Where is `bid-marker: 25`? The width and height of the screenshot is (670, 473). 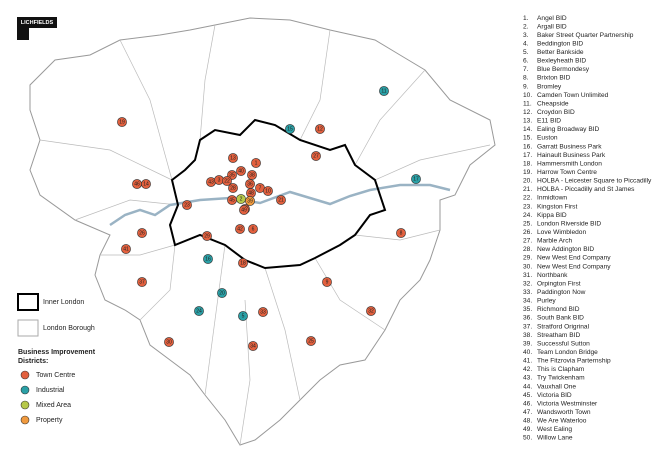
bid-marker: 25 is located at coordinates (311, 341).